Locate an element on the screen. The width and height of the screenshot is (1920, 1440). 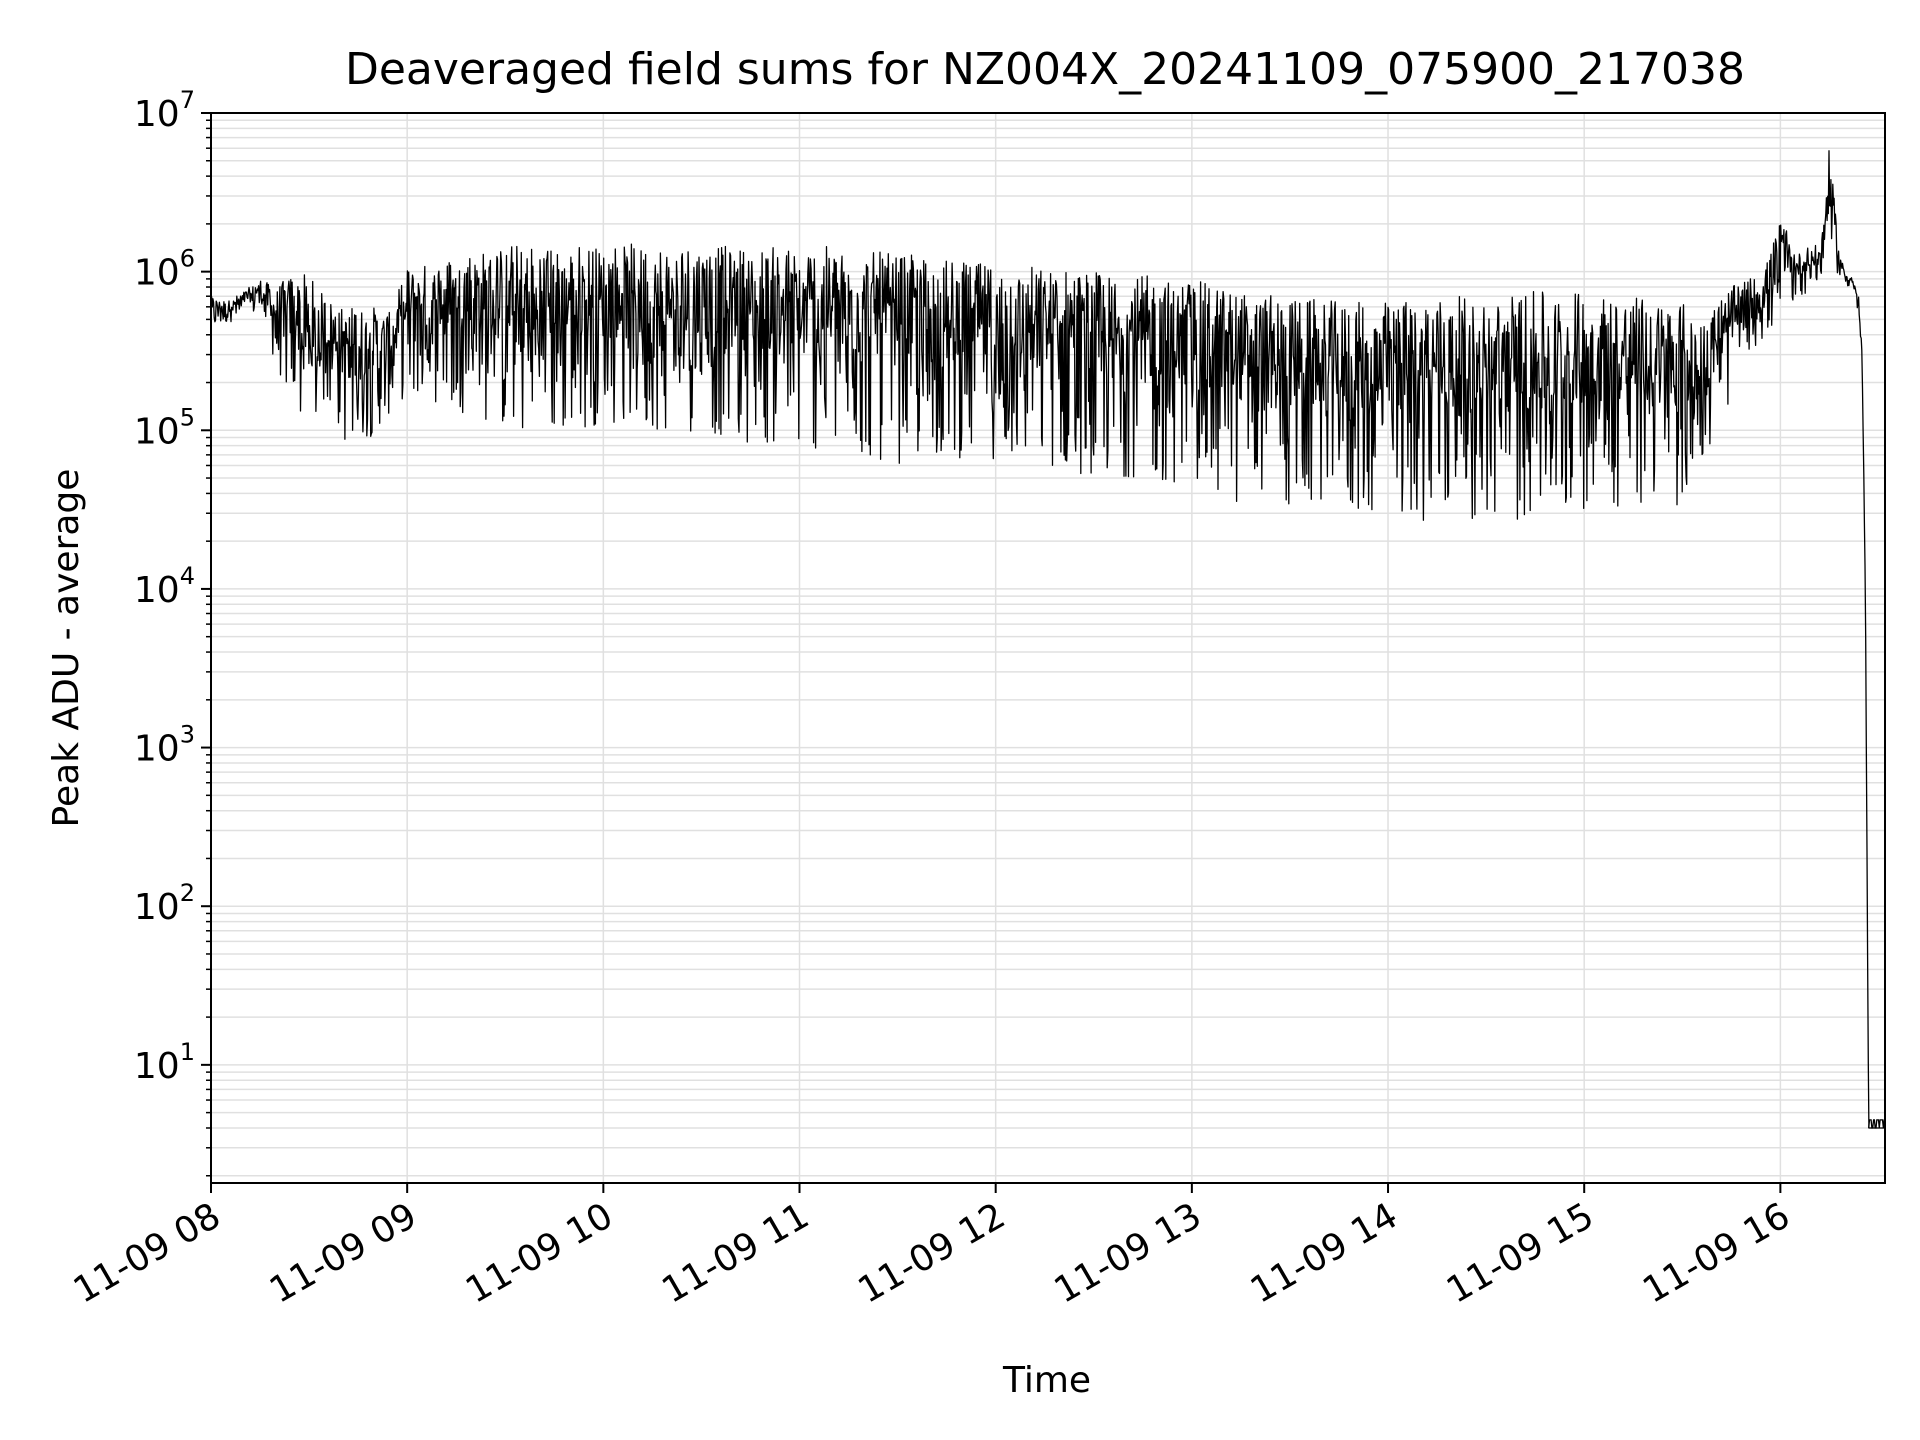
y-tick-label: 10⁶ is located at coordinates (164, 269).